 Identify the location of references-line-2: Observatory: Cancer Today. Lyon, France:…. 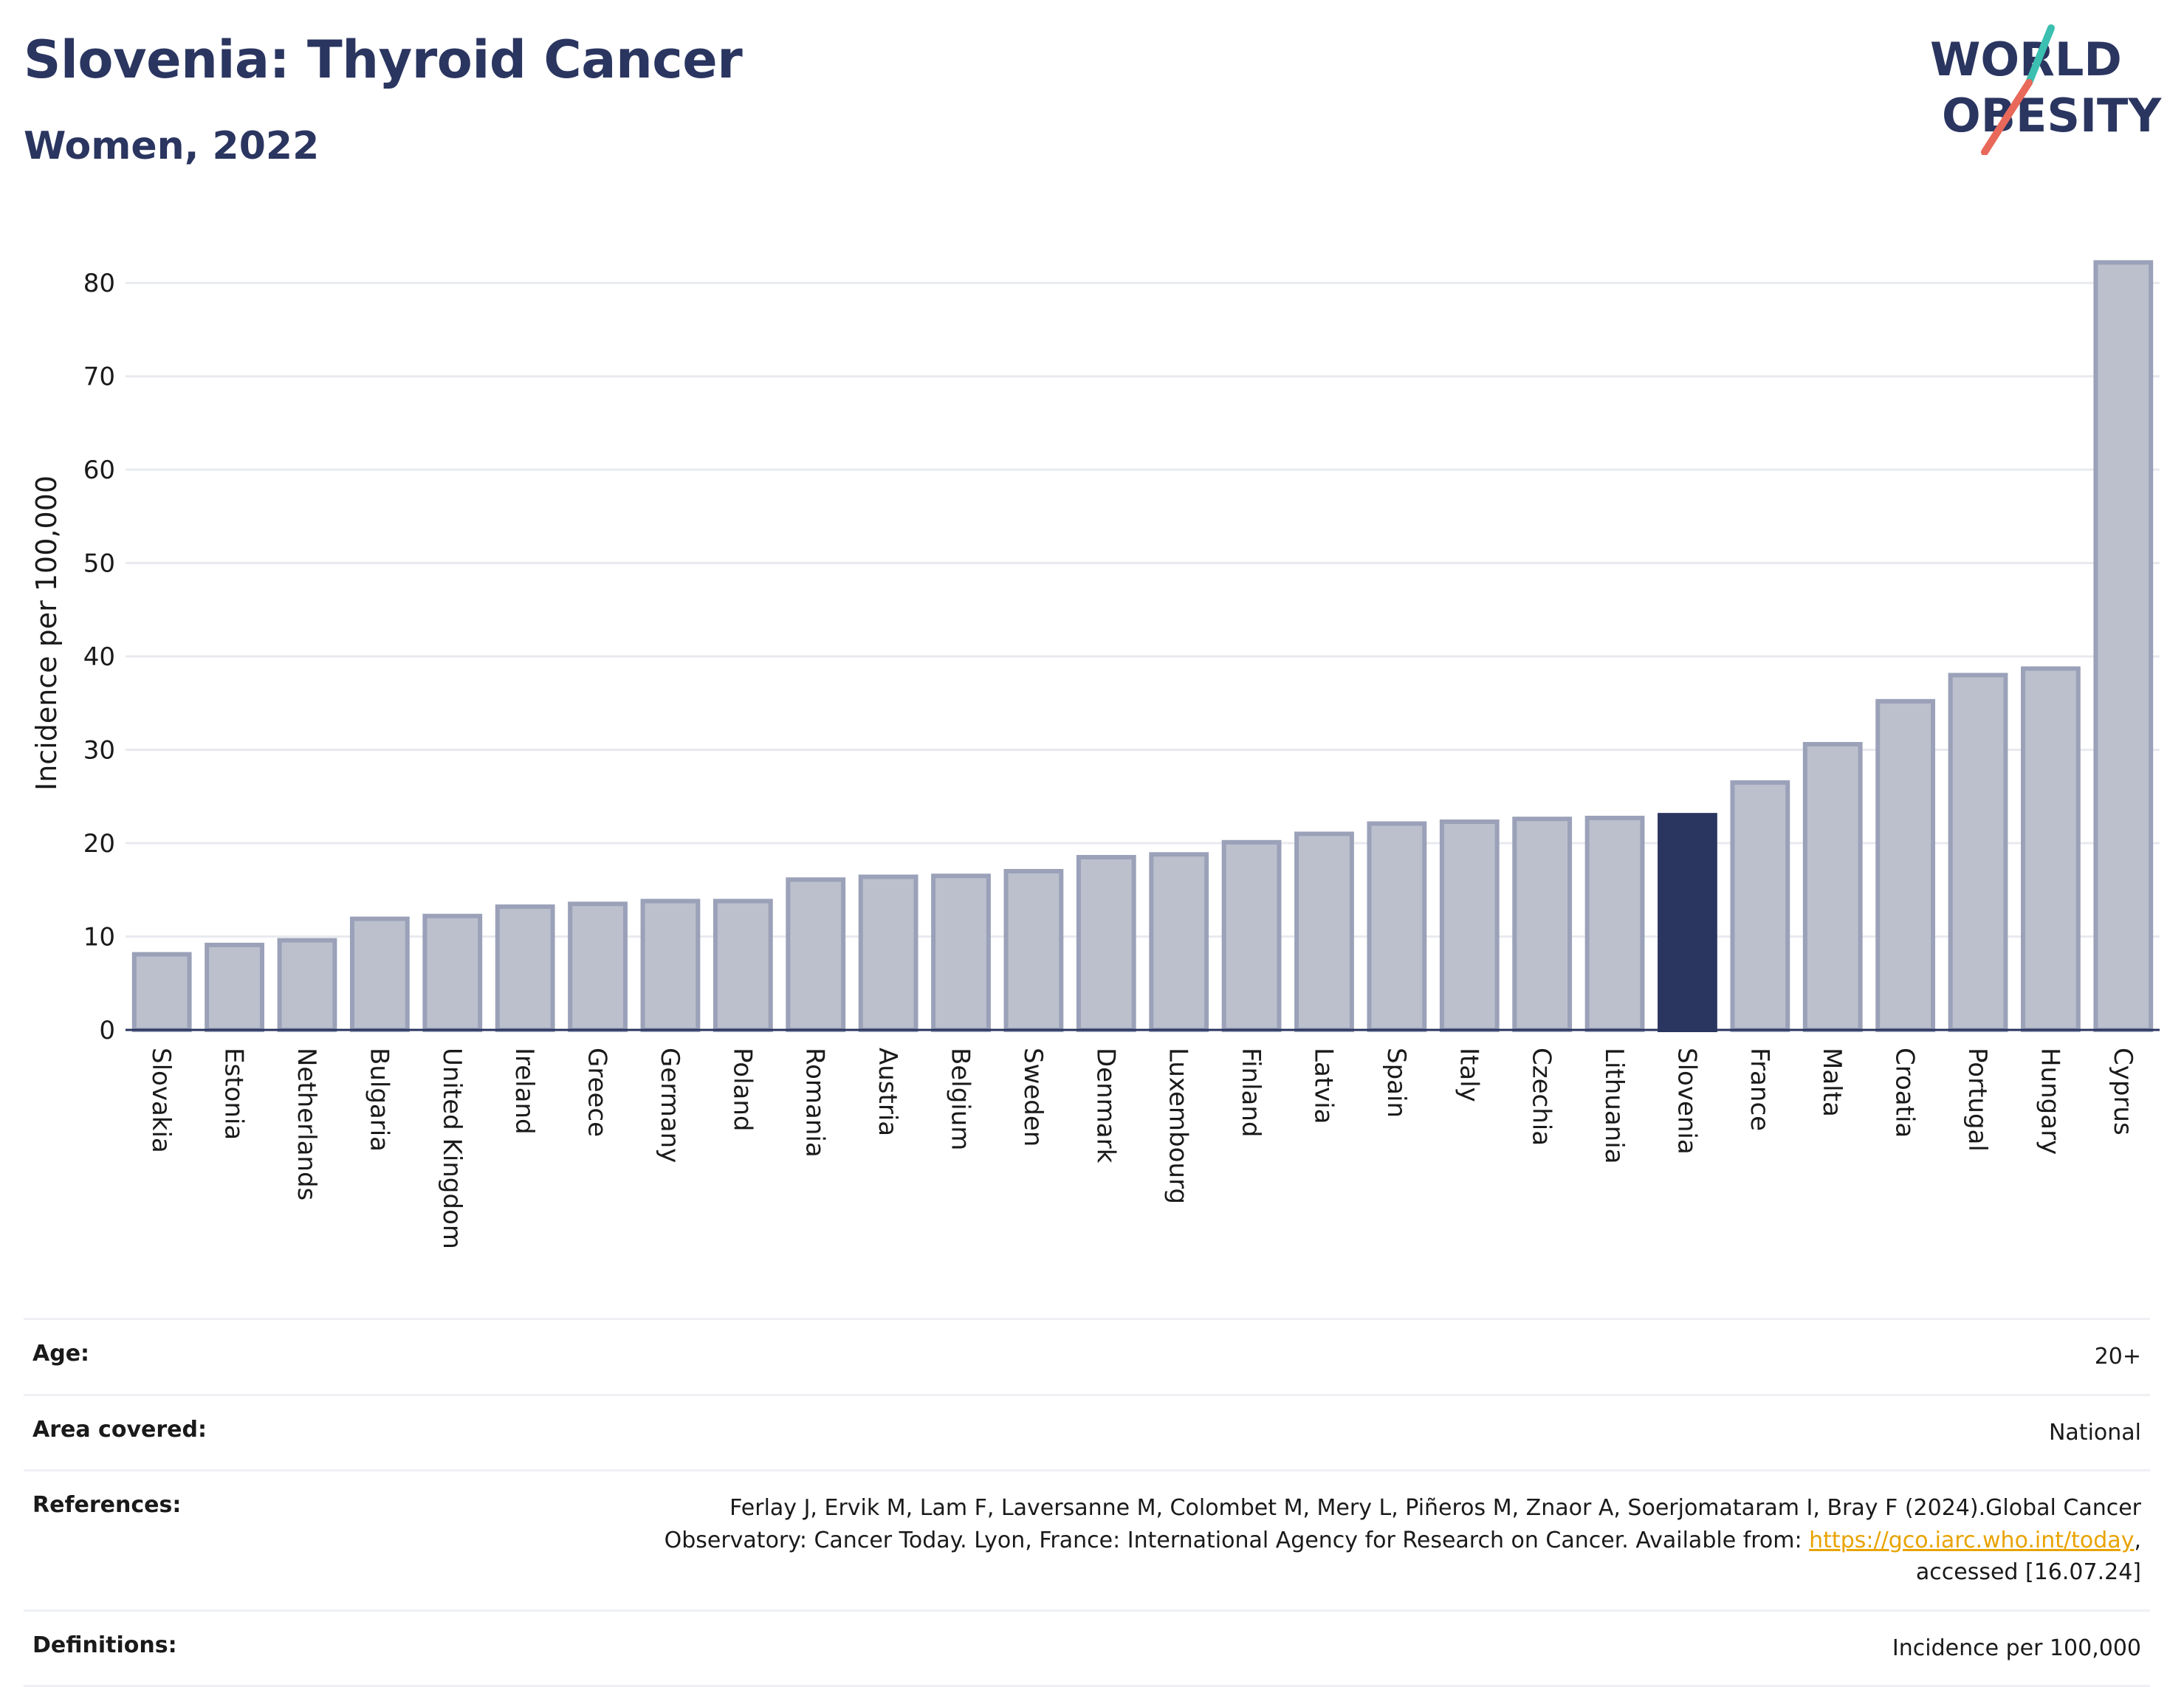
(1237, 1540).